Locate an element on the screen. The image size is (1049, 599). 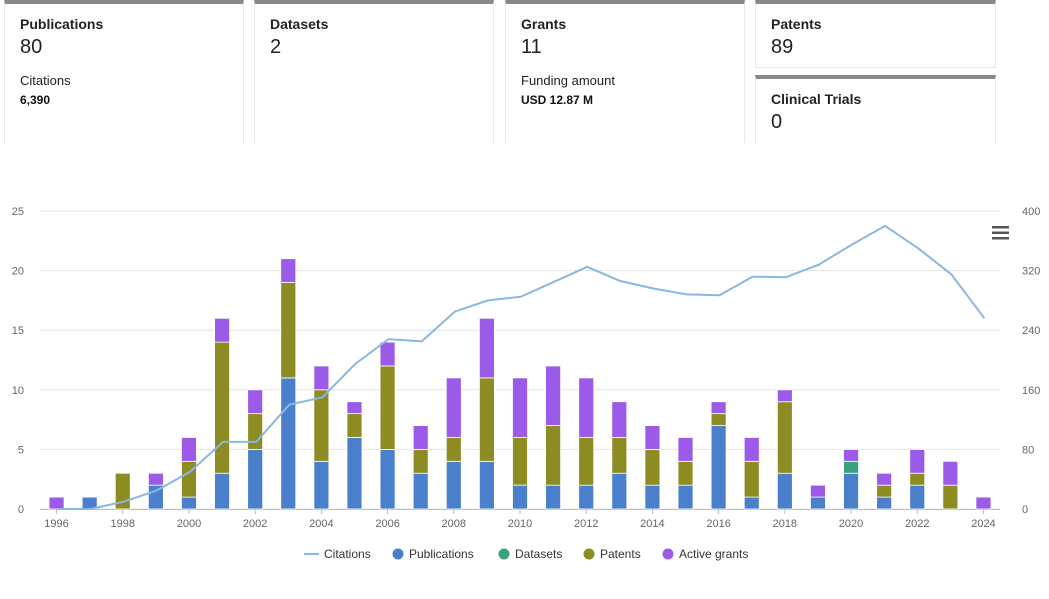
clinical-trials-count: 0 is located at coordinates (777, 122).